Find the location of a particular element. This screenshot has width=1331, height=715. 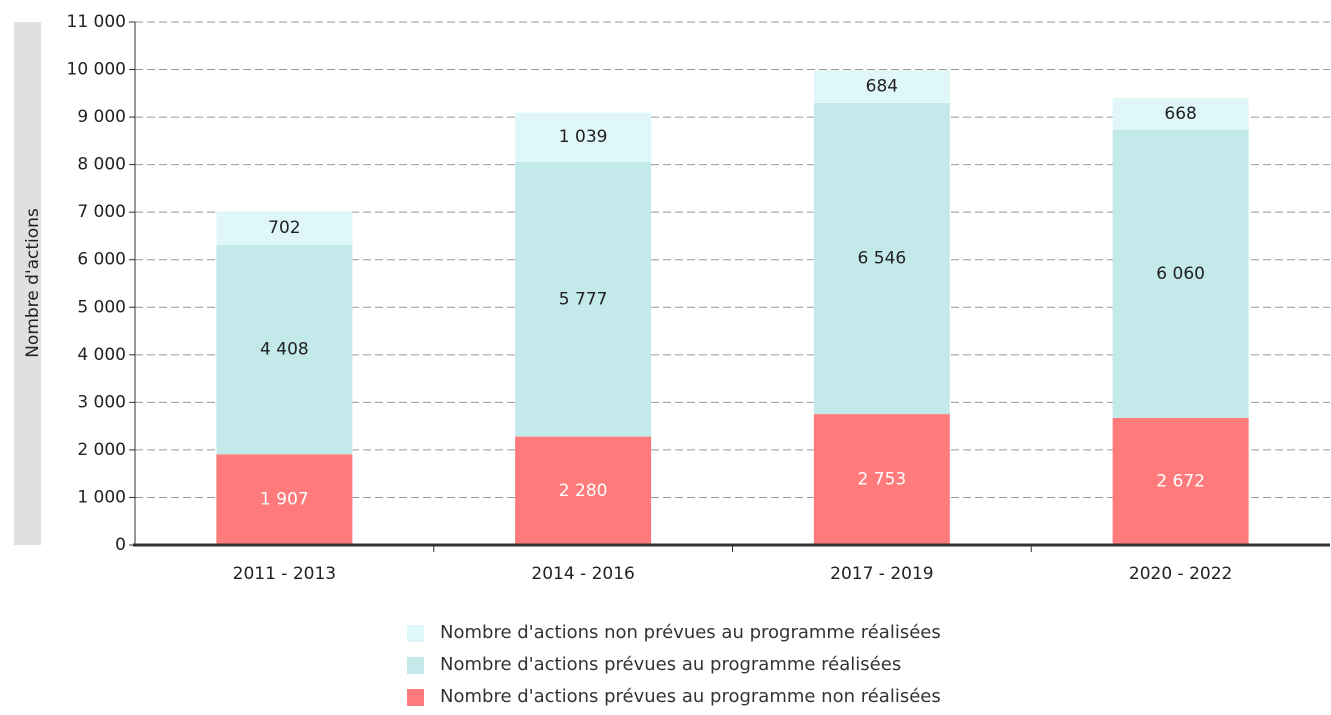

value-label: 2 672 is located at coordinates (1180, 481).